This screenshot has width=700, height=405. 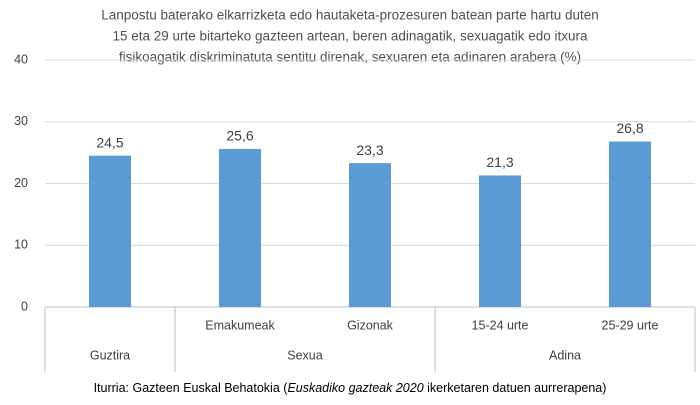 I want to click on group-label: Sexua, so click(x=304, y=355).